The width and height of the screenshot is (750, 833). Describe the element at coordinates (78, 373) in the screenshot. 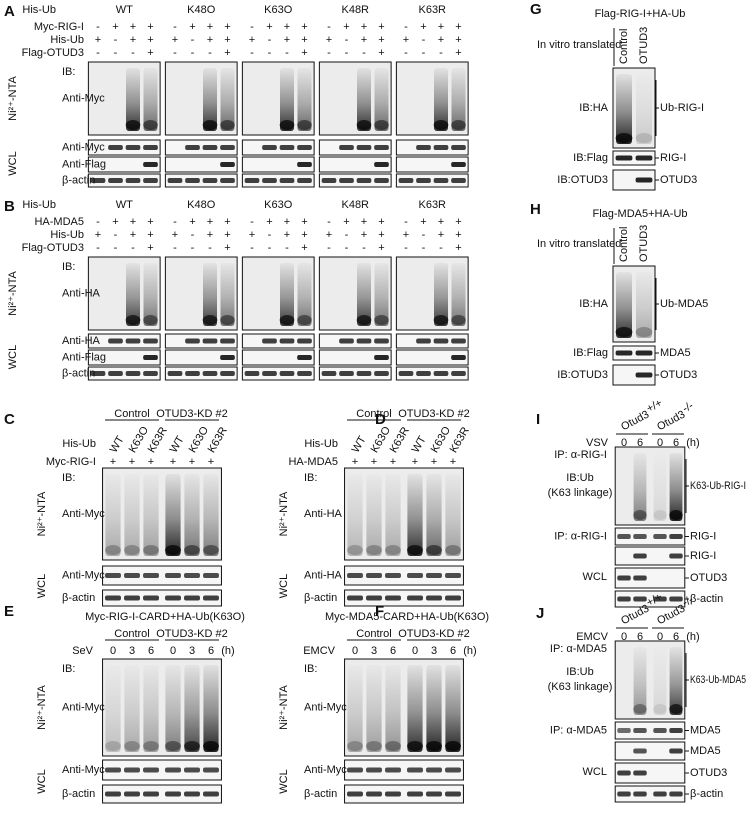

I see `blot-label: β-actin` at that location.